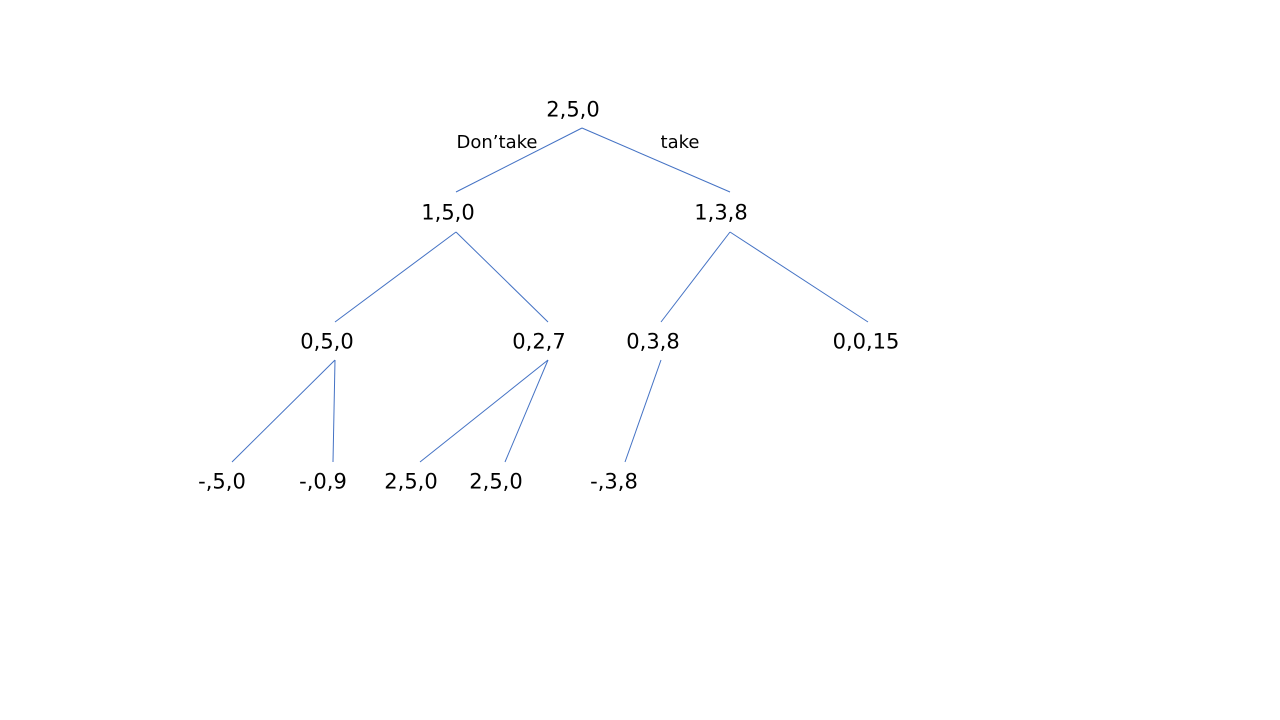  What do you see at coordinates (323, 481) in the screenshot?
I see `node-l3-b: -,0,9` at bounding box center [323, 481].